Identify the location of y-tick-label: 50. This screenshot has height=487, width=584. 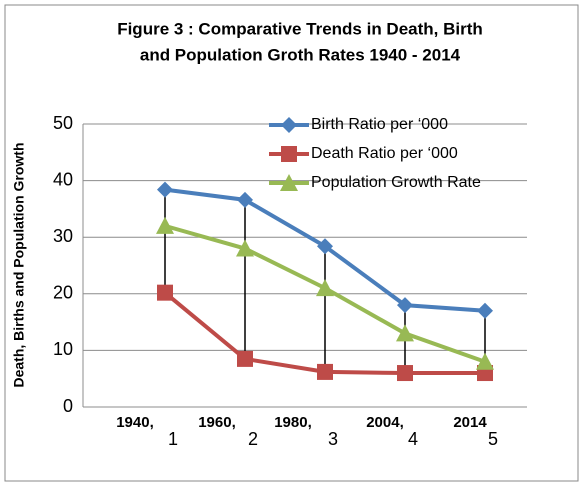
(63, 123).